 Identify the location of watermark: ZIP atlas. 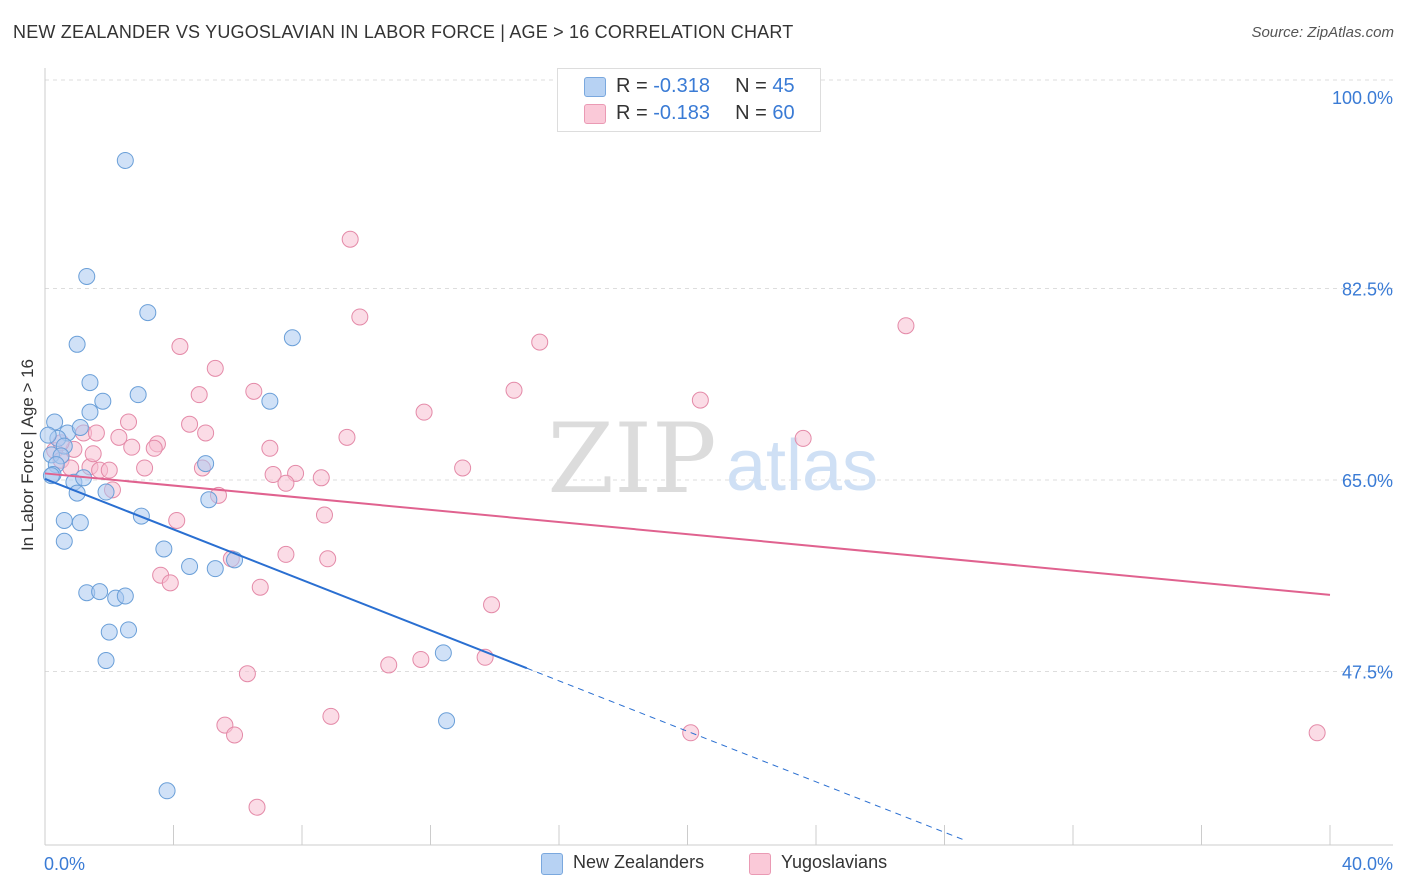
(712, 459).